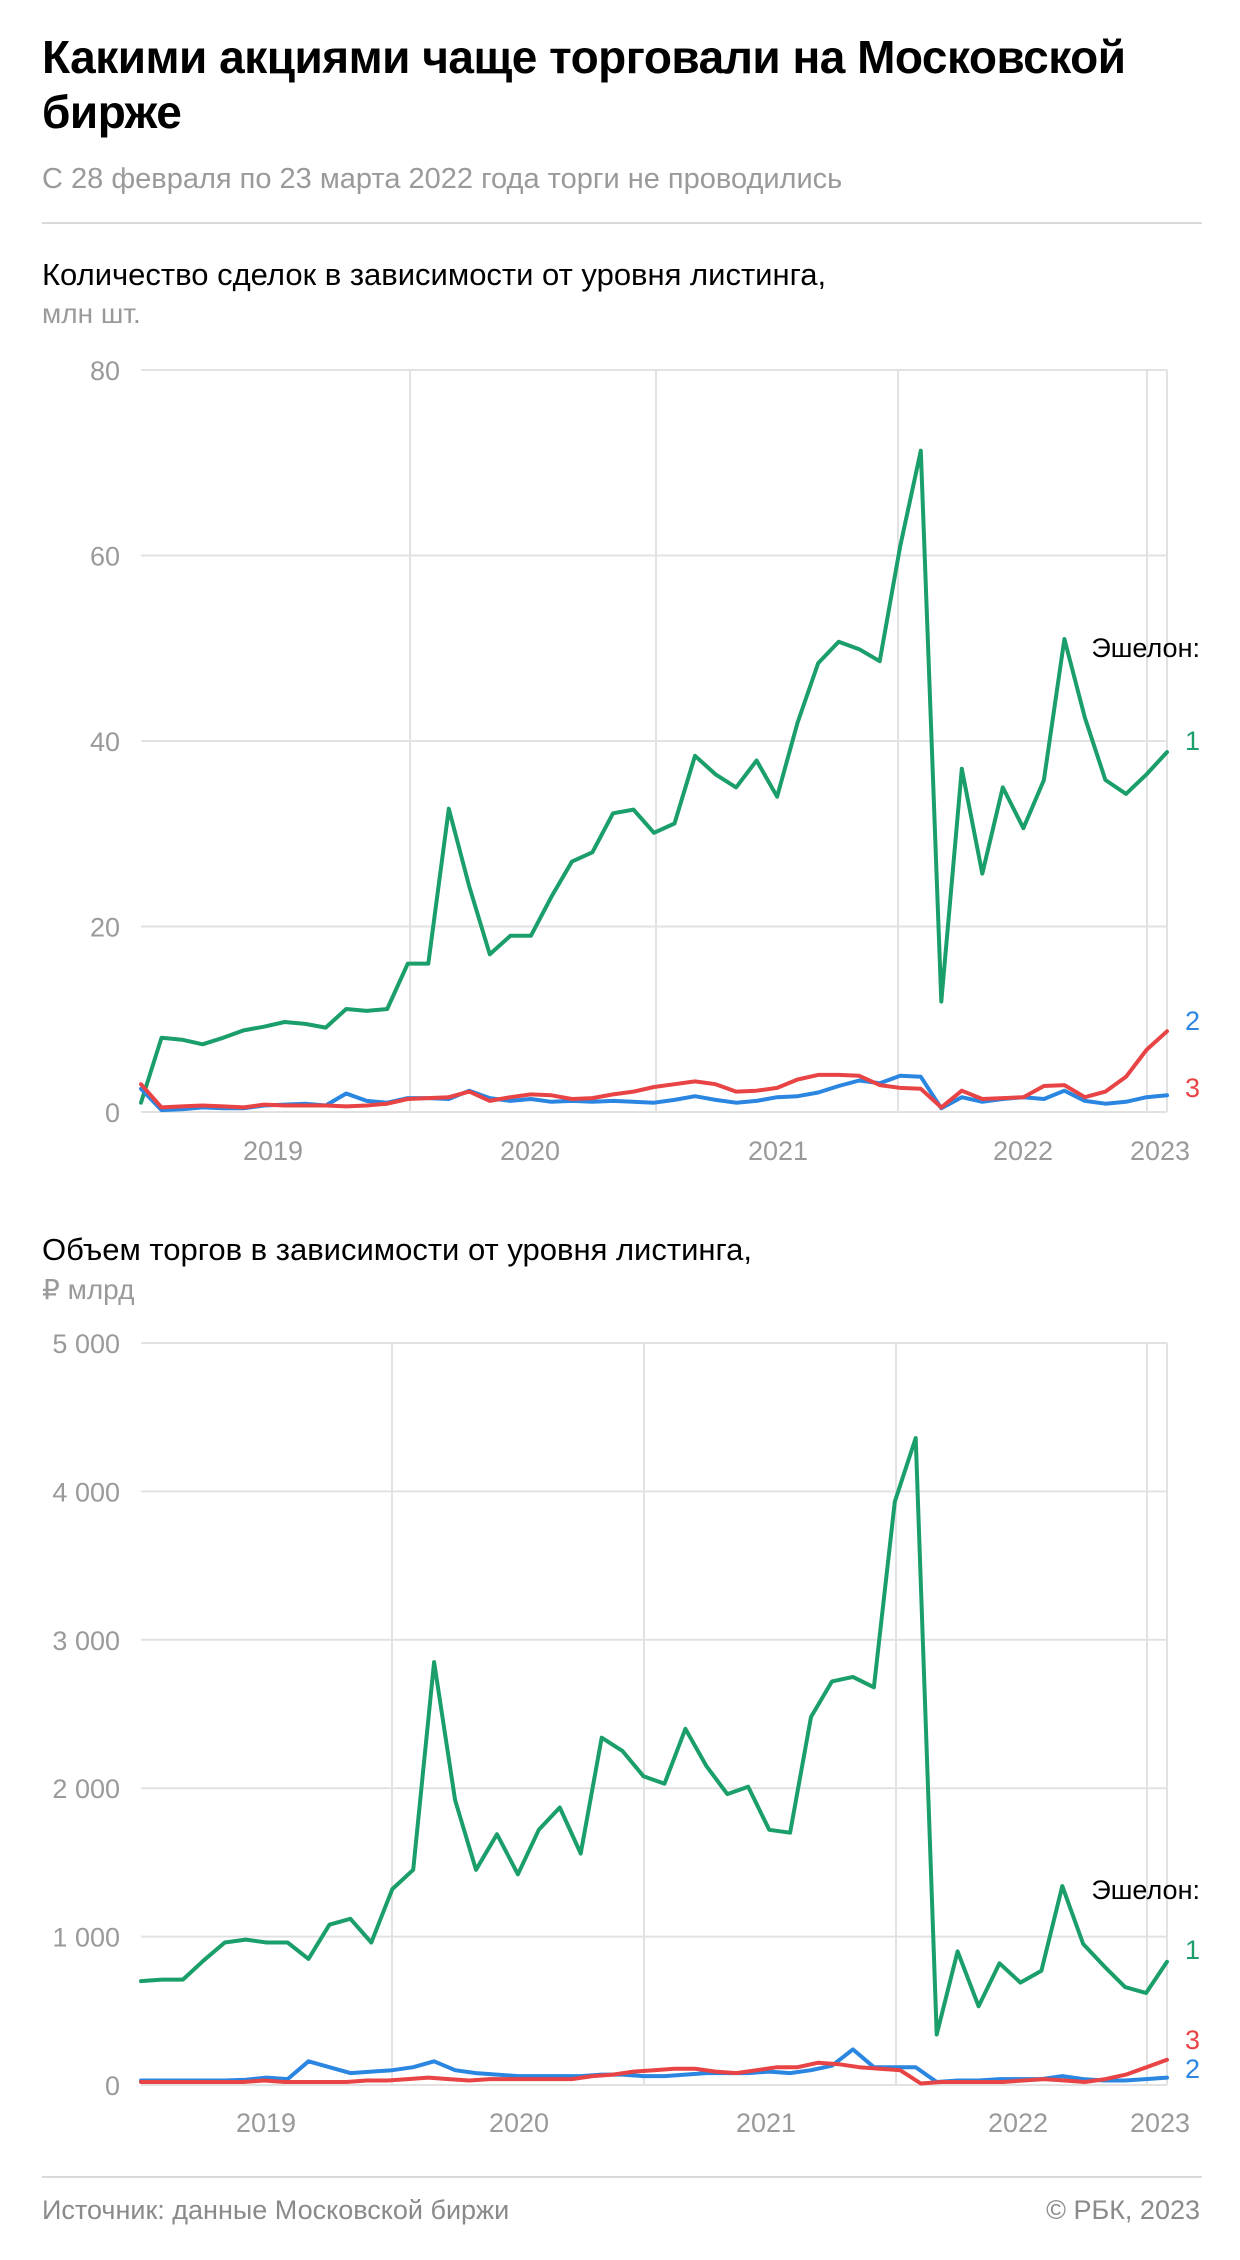 The width and height of the screenshot is (1240, 2260). What do you see at coordinates (105, 371) in the screenshot?
I see `y-tick-label: 80` at bounding box center [105, 371].